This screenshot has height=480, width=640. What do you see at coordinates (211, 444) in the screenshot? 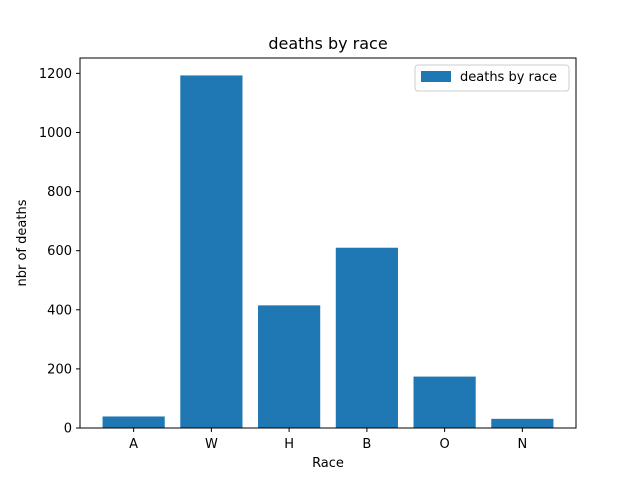
I see `x-tick-label-w: W` at bounding box center [211, 444].